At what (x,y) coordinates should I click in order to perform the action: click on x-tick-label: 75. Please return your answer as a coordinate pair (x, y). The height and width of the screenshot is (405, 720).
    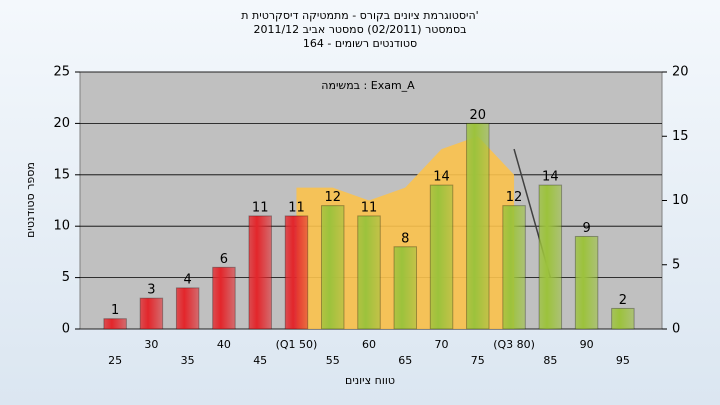
    Looking at the image, I should click on (478, 360).